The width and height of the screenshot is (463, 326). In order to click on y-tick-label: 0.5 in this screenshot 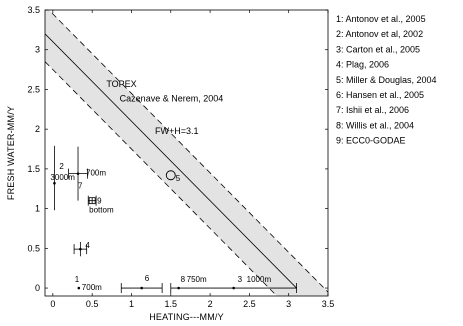, I will do `click(33, 248)`.